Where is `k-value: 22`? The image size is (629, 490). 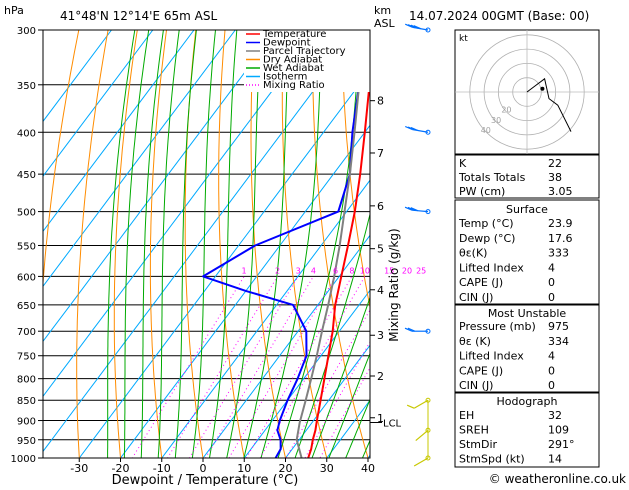
k-value: 22 is located at coordinates (555, 163).